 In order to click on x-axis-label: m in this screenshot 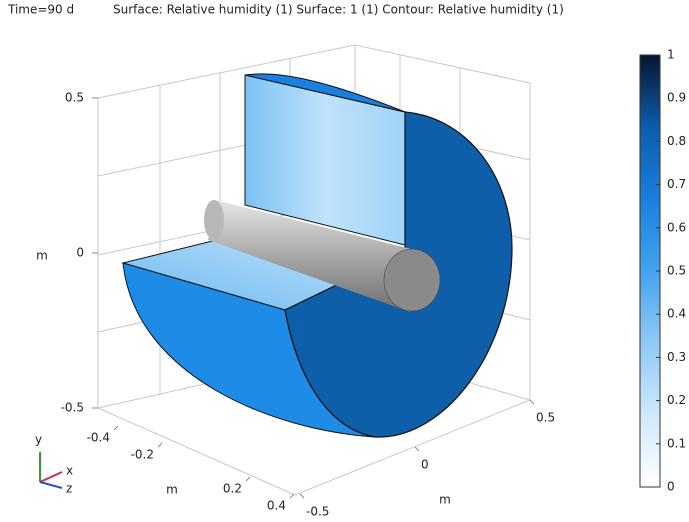, I will do `click(172, 490)`.